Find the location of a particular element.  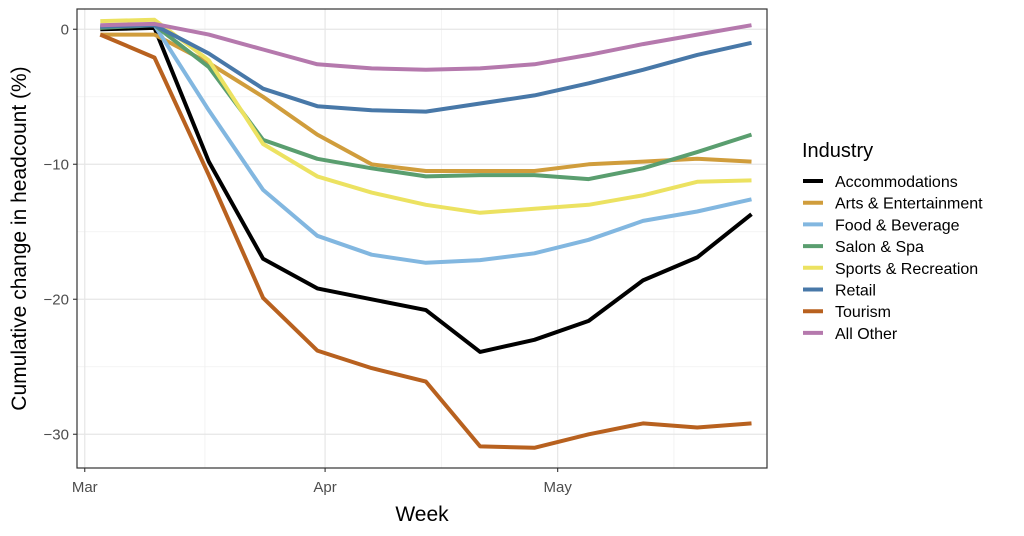

x-axis-title: Week is located at coordinates (422, 514).